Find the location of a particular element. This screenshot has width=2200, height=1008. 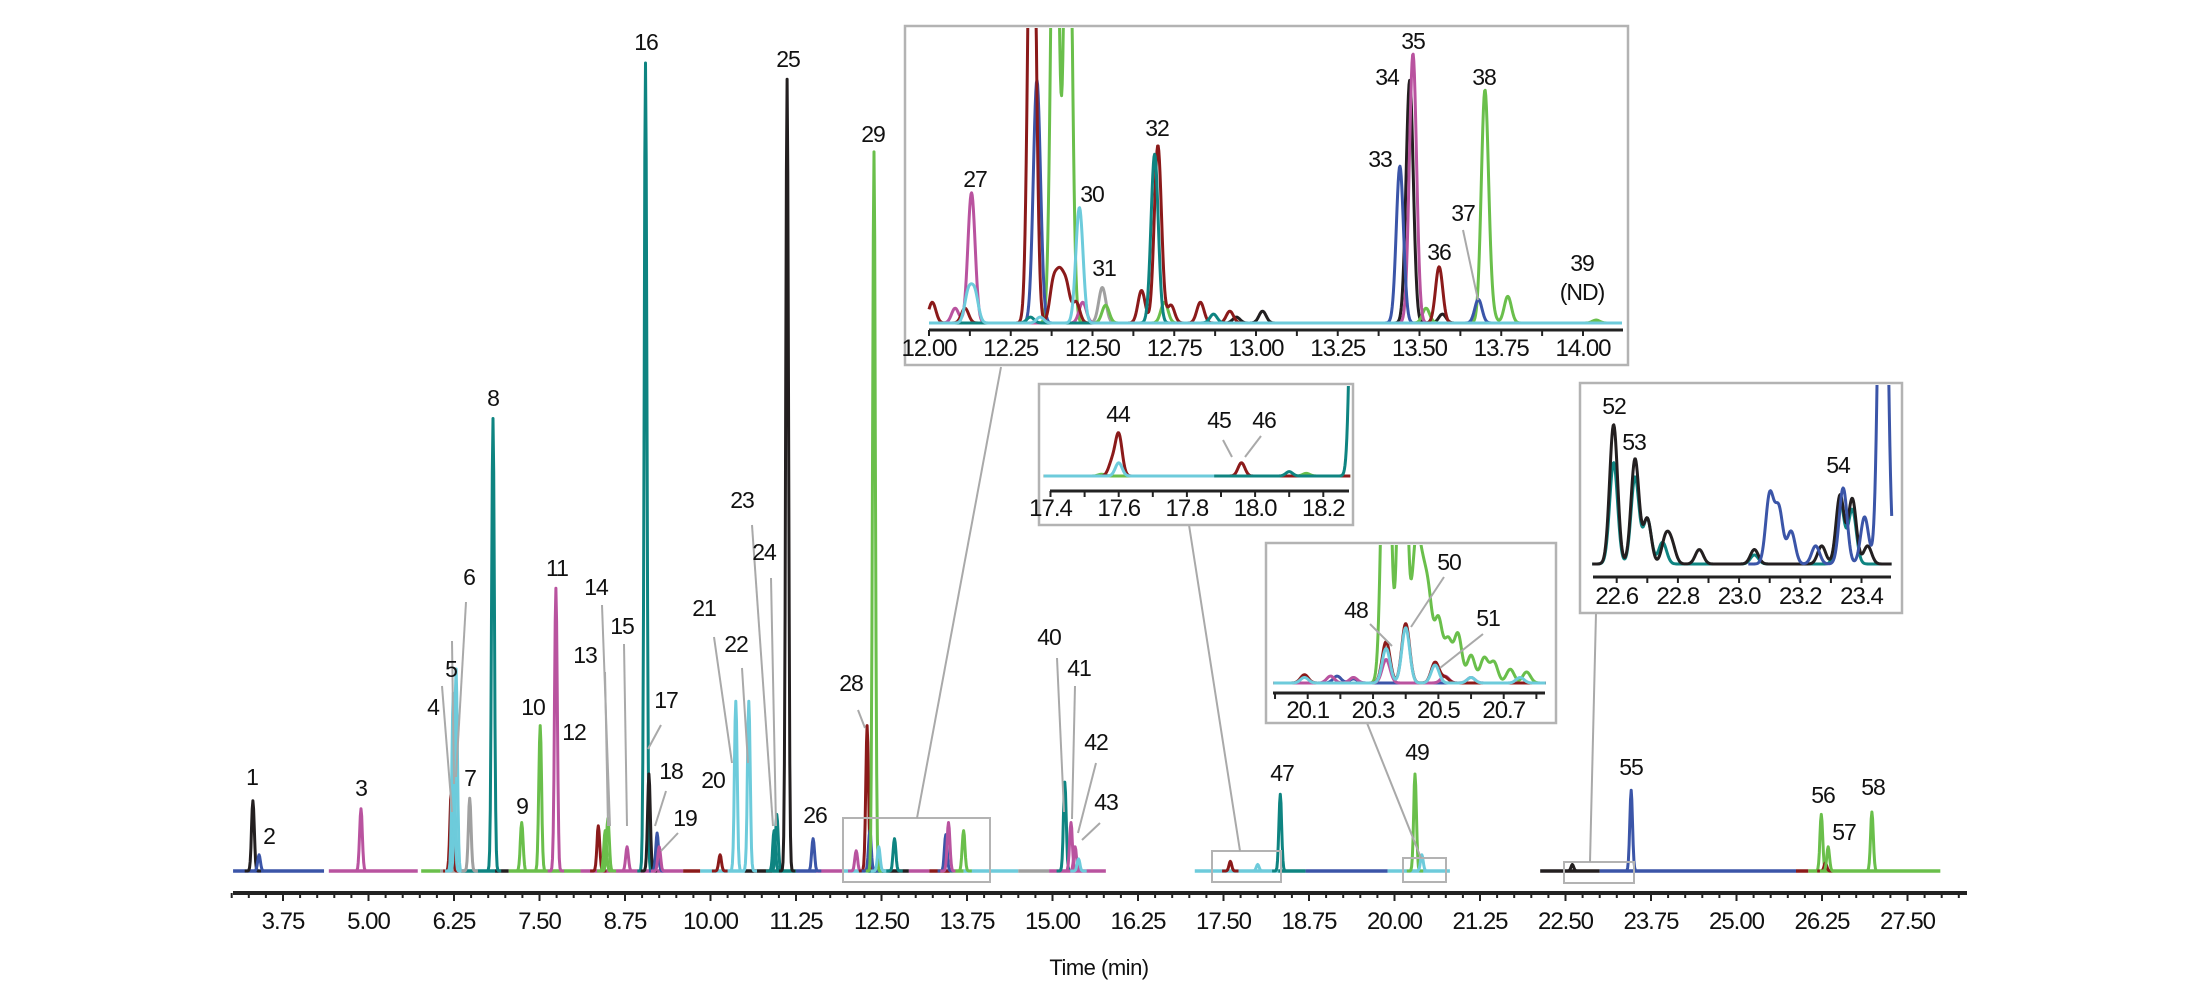

peak-label-46: 46 is located at coordinates (1264, 420).